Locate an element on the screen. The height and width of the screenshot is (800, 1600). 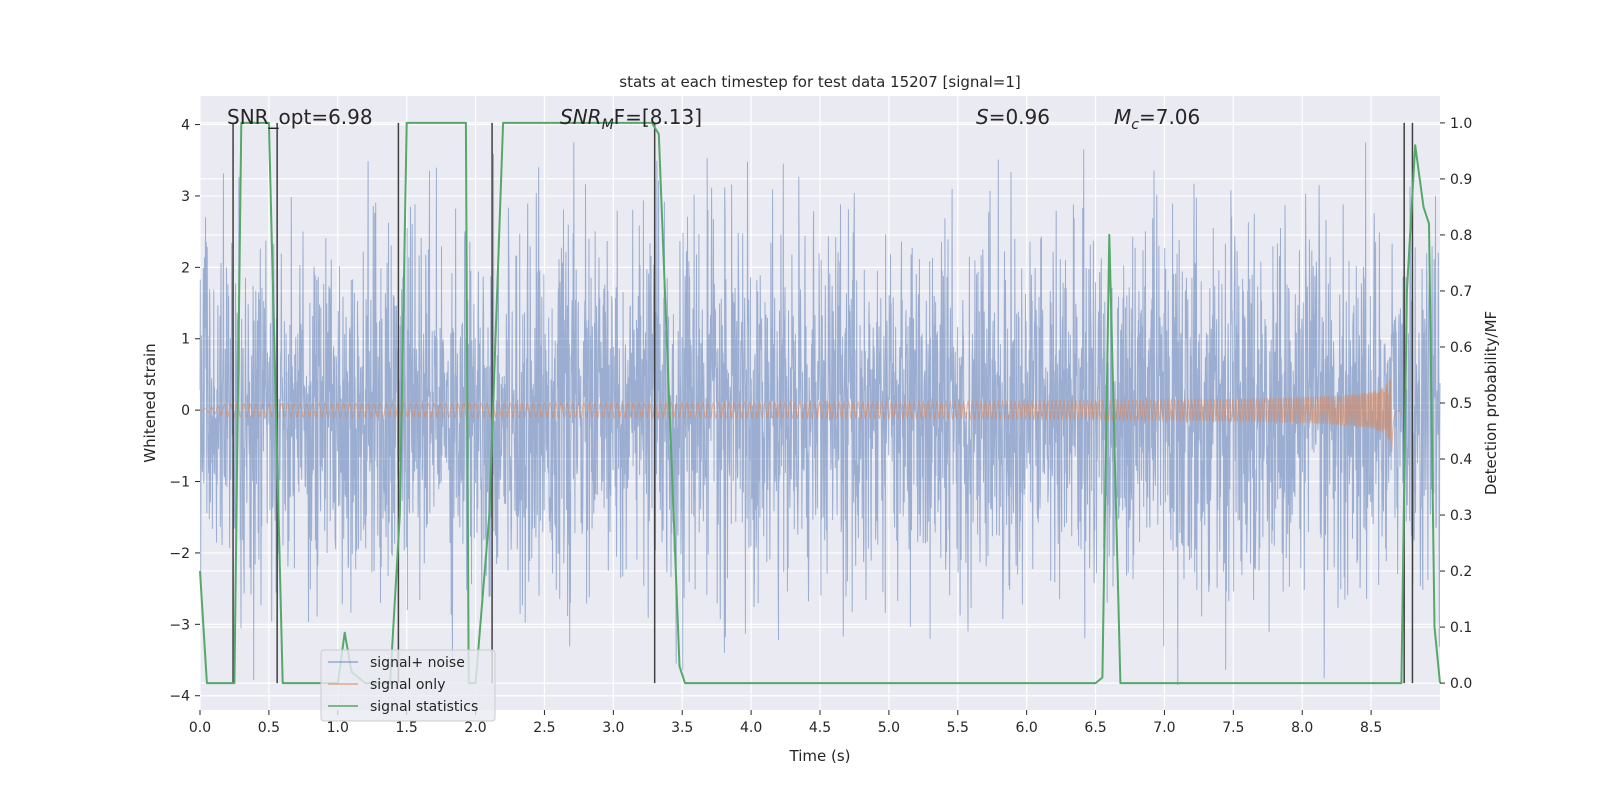
y-left-tick-label: 4 is located at coordinates (185, 126).